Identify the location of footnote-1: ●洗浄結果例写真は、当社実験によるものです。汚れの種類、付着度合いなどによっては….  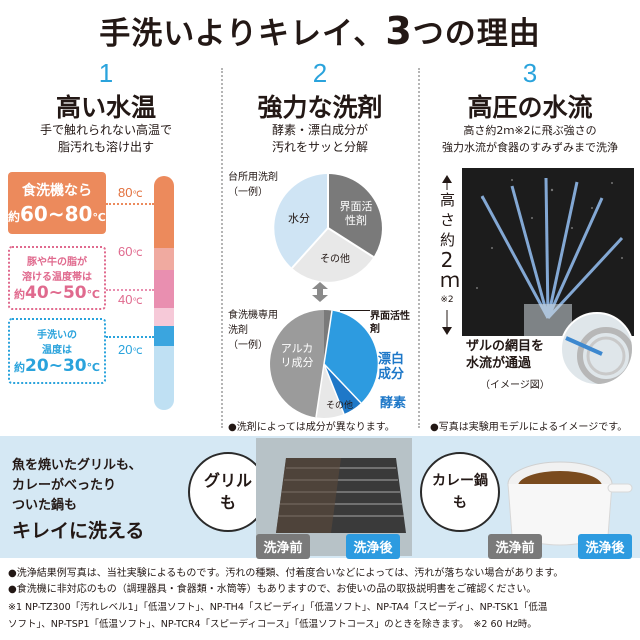
(286, 573).